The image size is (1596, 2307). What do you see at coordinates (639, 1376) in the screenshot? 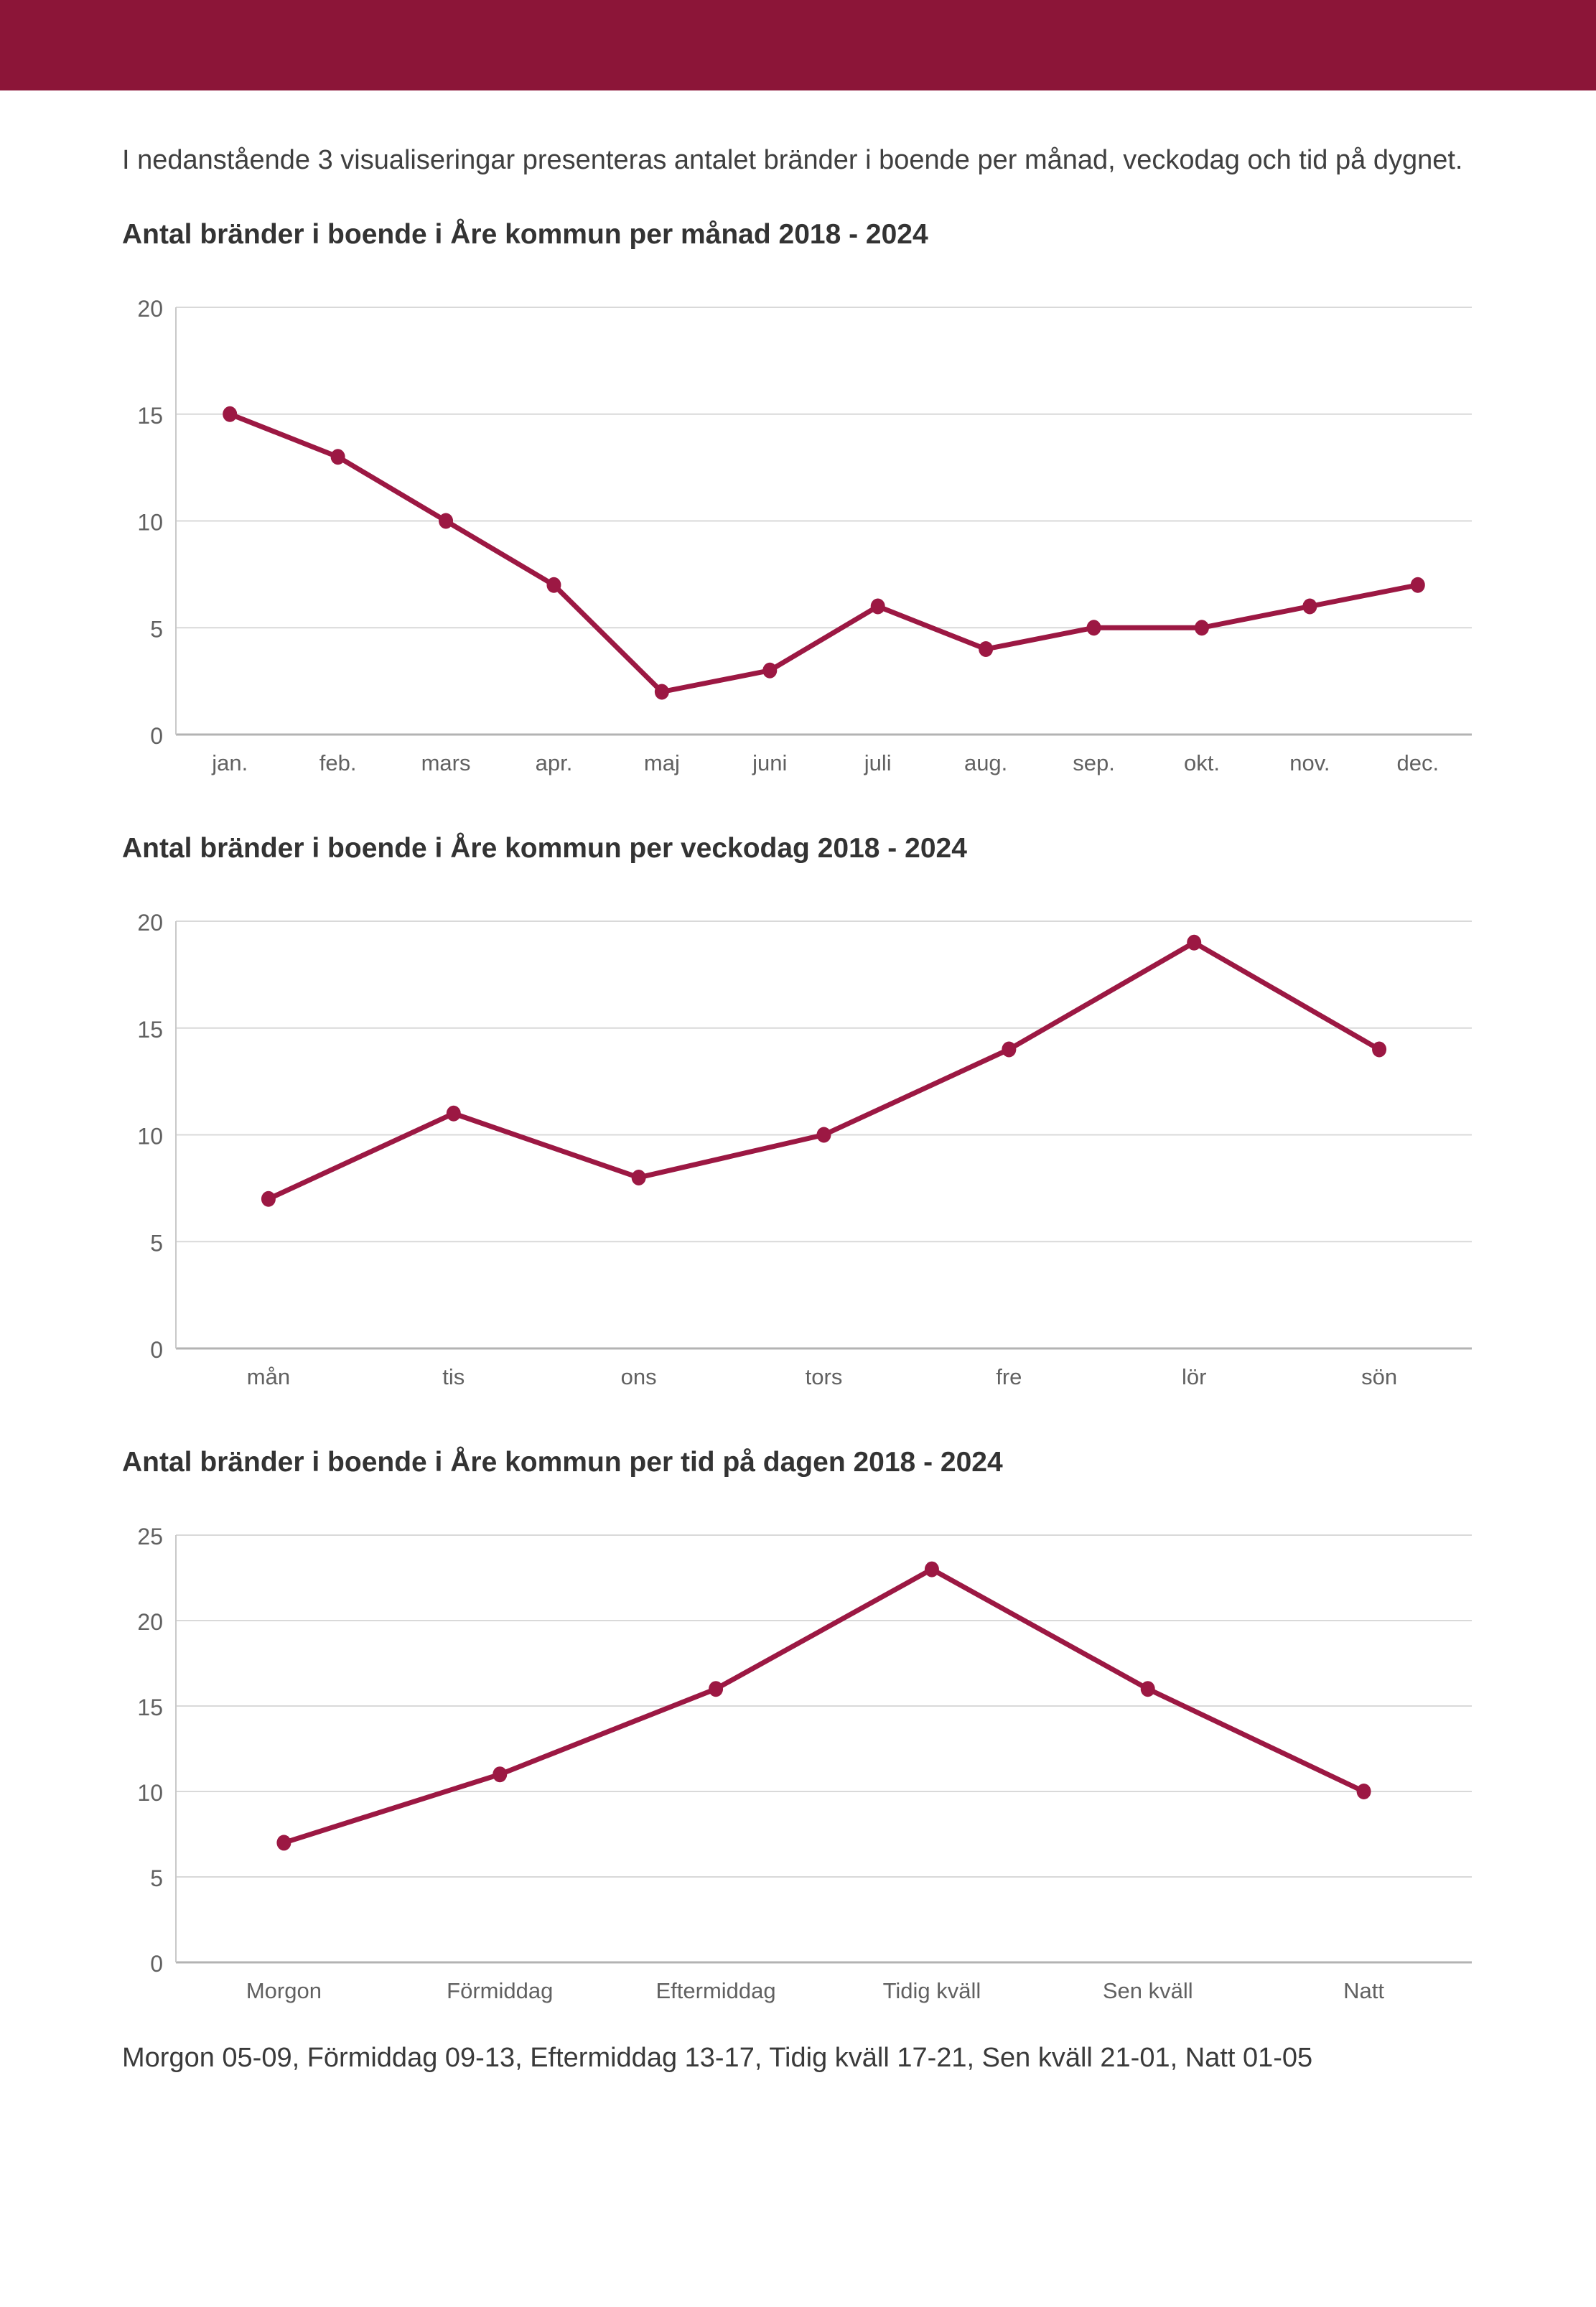
I see `x-tick-label: ons` at bounding box center [639, 1376].